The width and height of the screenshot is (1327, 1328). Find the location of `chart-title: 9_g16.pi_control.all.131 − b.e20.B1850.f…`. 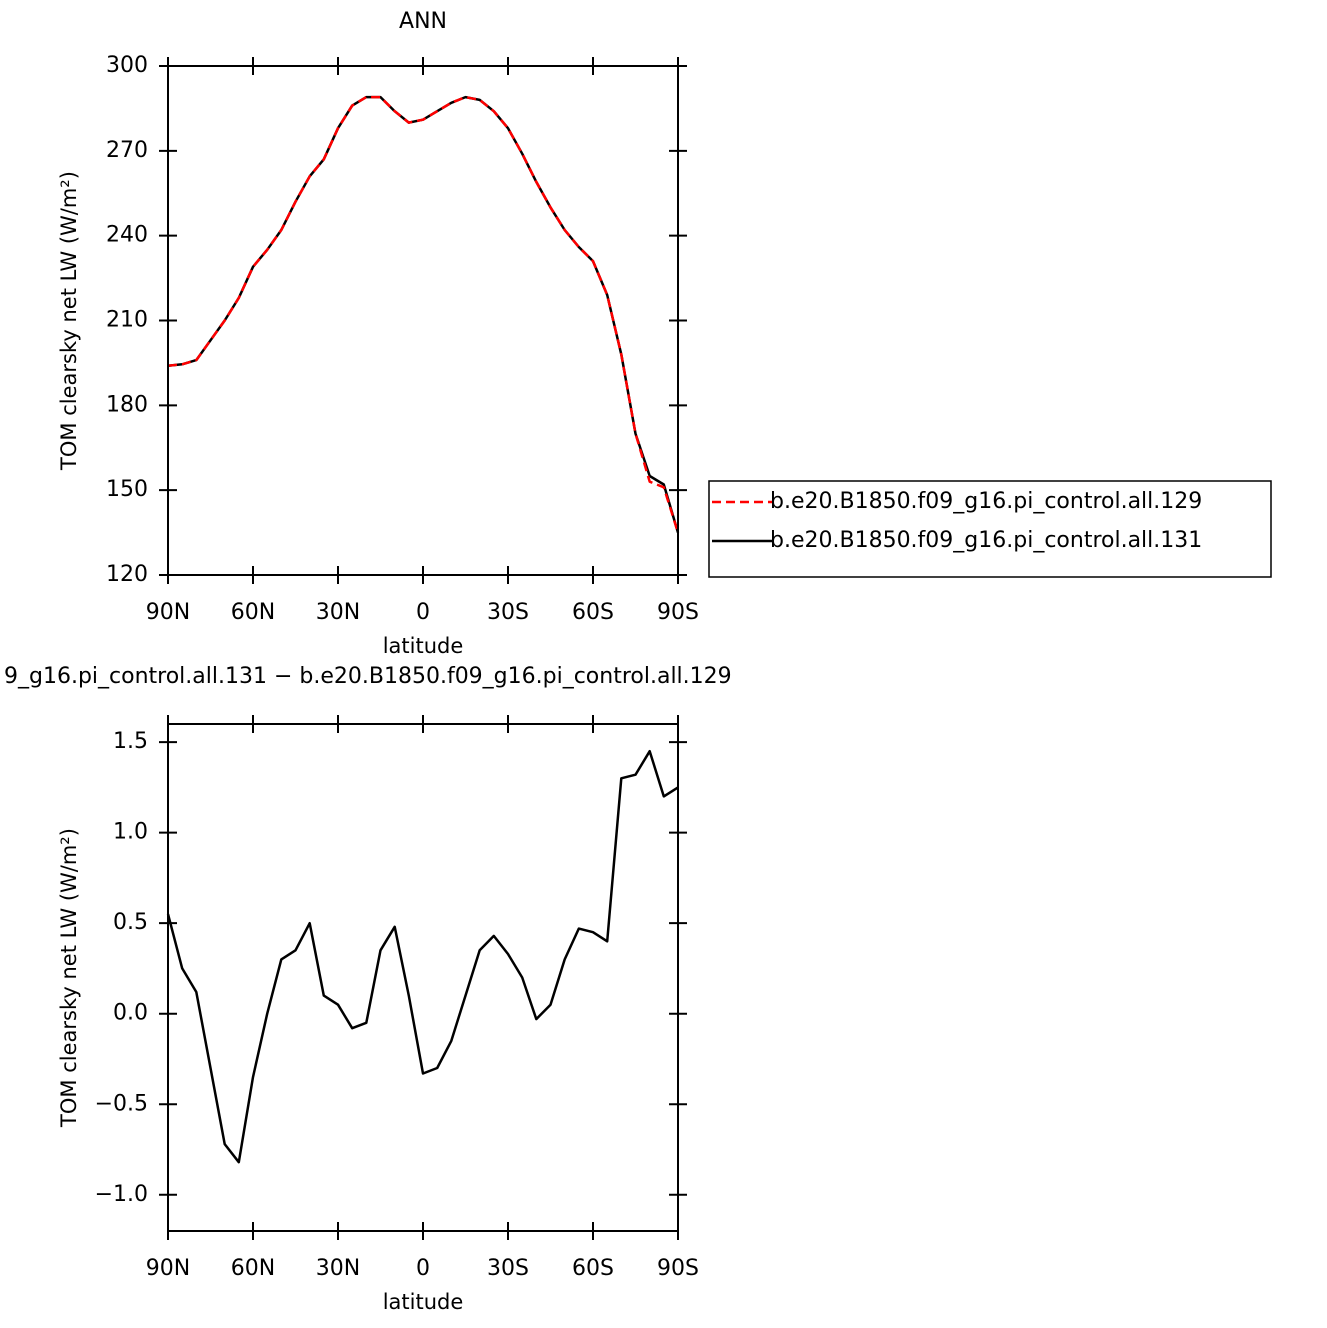

chart-title: 9_g16.pi_control.all.131 − b.e20.B1850.f… is located at coordinates (368, 676).